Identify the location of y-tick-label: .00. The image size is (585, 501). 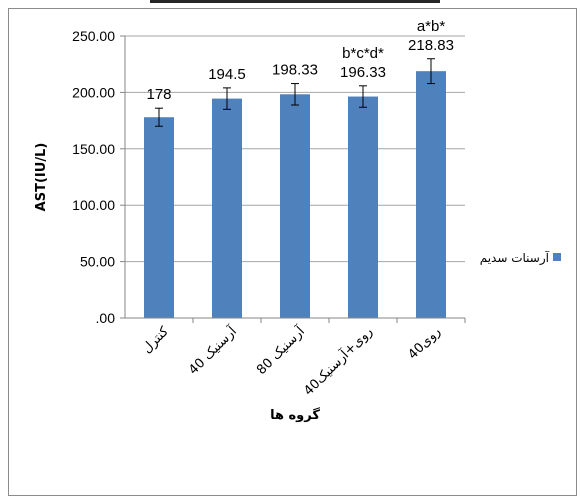
(106, 318).